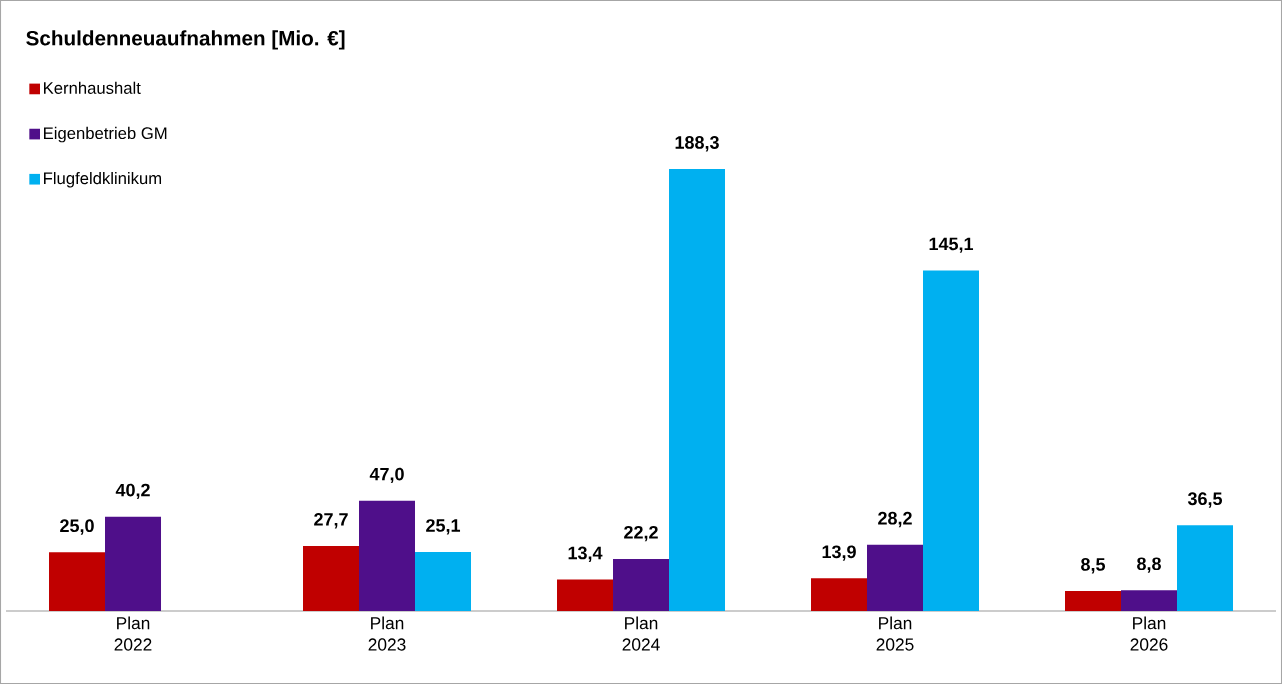 This screenshot has width=1282, height=684. I want to click on legend-label: Kernhaushalt, so click(92, 87).